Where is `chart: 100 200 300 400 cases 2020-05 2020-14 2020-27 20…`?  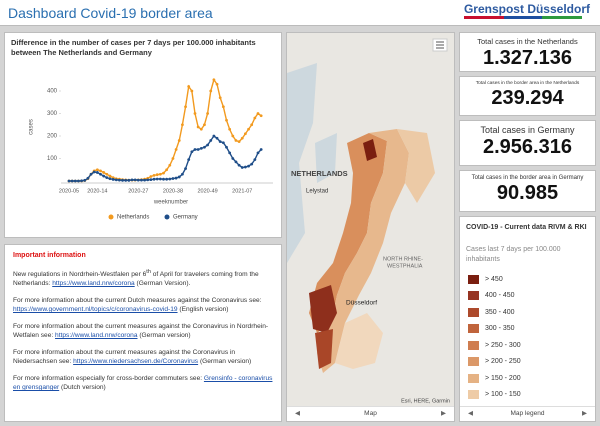 chart: 100 200 300 400 cases 2020-05 2020-14 2020-27 20… is located at coordinates (151, 149).